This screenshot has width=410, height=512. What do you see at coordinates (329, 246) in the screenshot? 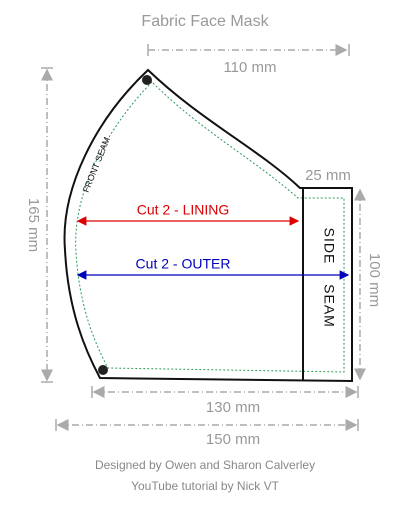
I see `side-label: SIDE` at bounding box center [329, 246].